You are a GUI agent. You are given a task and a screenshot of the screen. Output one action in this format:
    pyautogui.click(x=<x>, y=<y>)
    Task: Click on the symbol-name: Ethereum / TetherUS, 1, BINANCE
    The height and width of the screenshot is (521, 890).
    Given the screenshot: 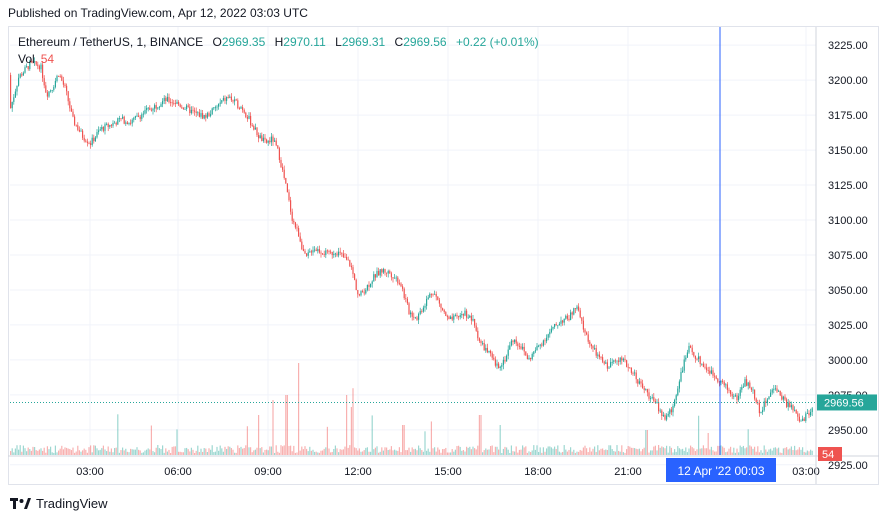 What is the action you would take?
    pyautogui.click(x=111, y=42)
    